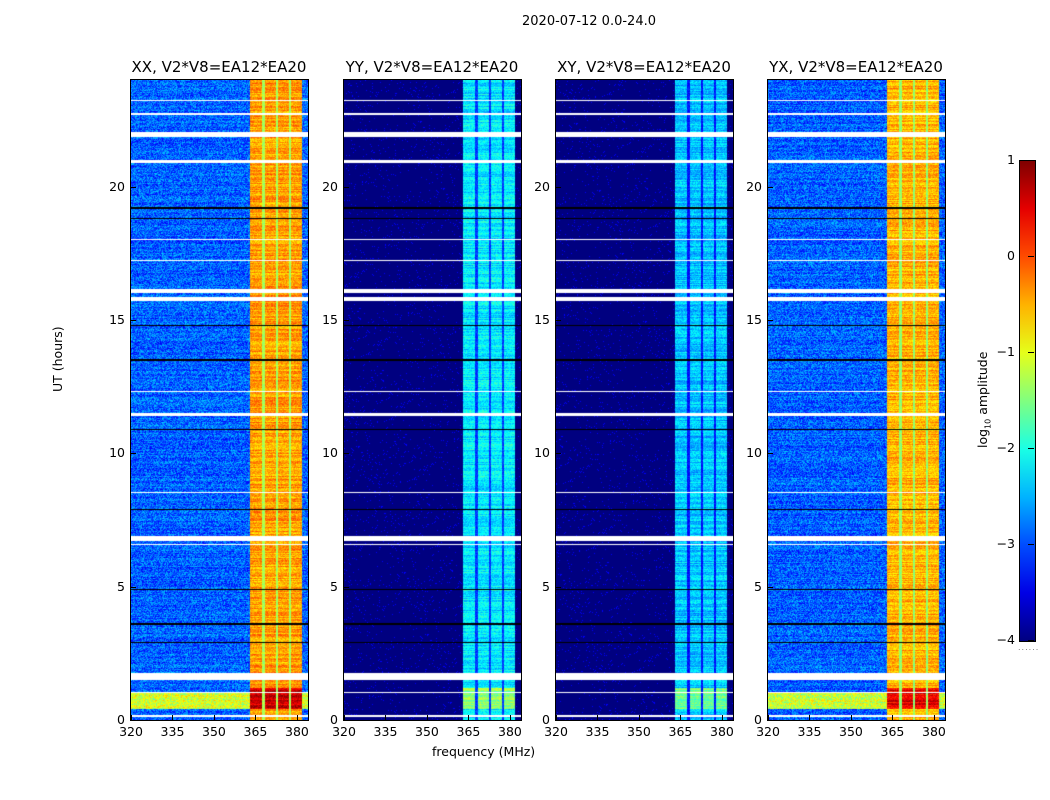 The width and height of the screenshot is (1050, 800). What do you see at coordinates (484, 751) in the screenshot?
I see `x-axis-label: frequency (MHz)` at bounding box center [484, 751].